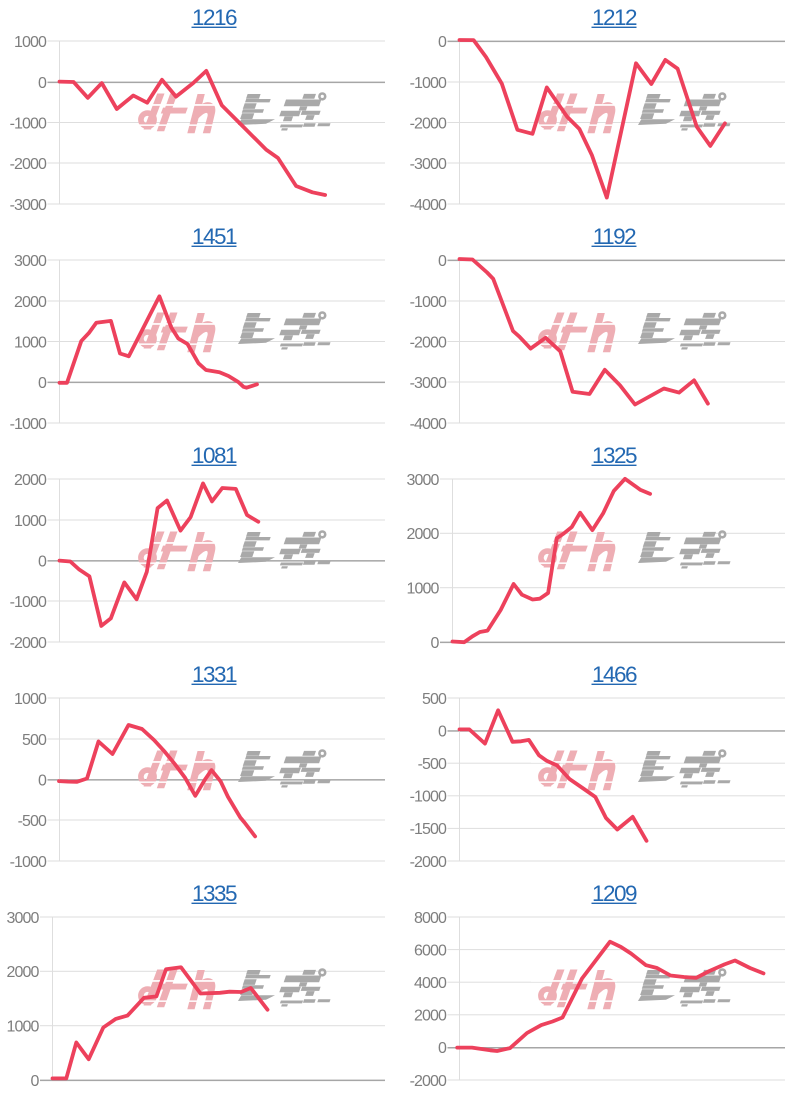 This screenshot has width=800, height=1100. I want to click on svg-text: 1331, so click(214, 674).